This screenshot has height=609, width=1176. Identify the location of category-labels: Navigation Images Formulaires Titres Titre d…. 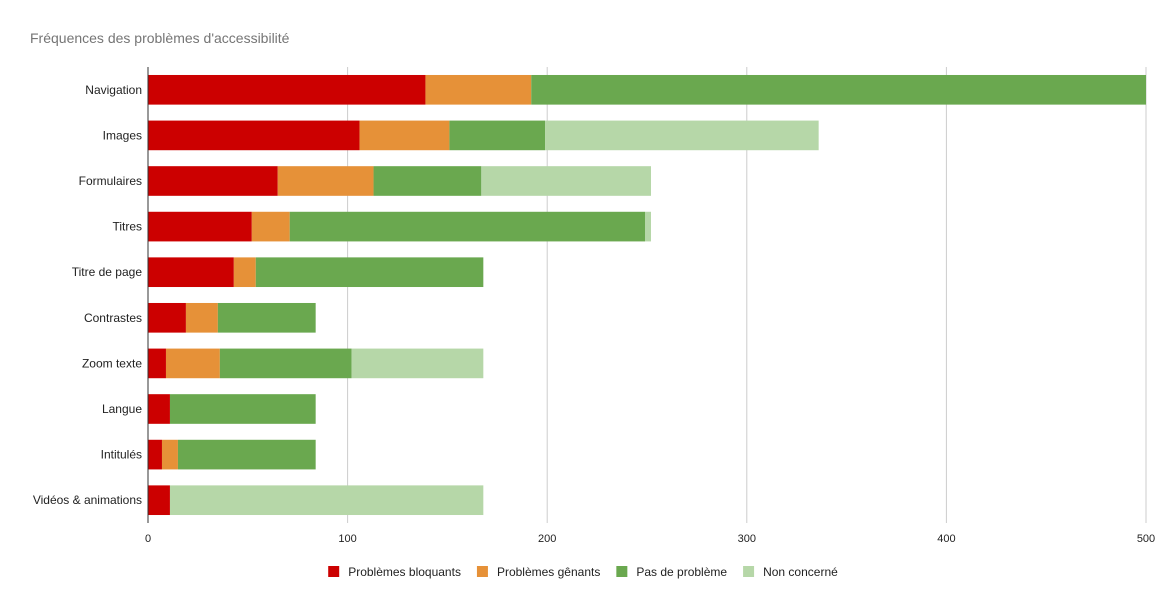
(88, 295).